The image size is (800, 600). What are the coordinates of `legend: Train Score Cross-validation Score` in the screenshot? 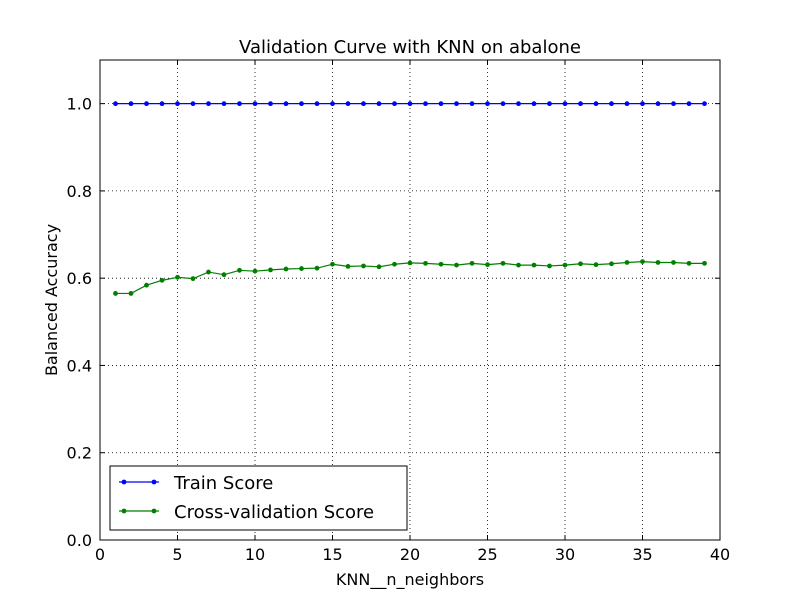 It's located at (258, 498).